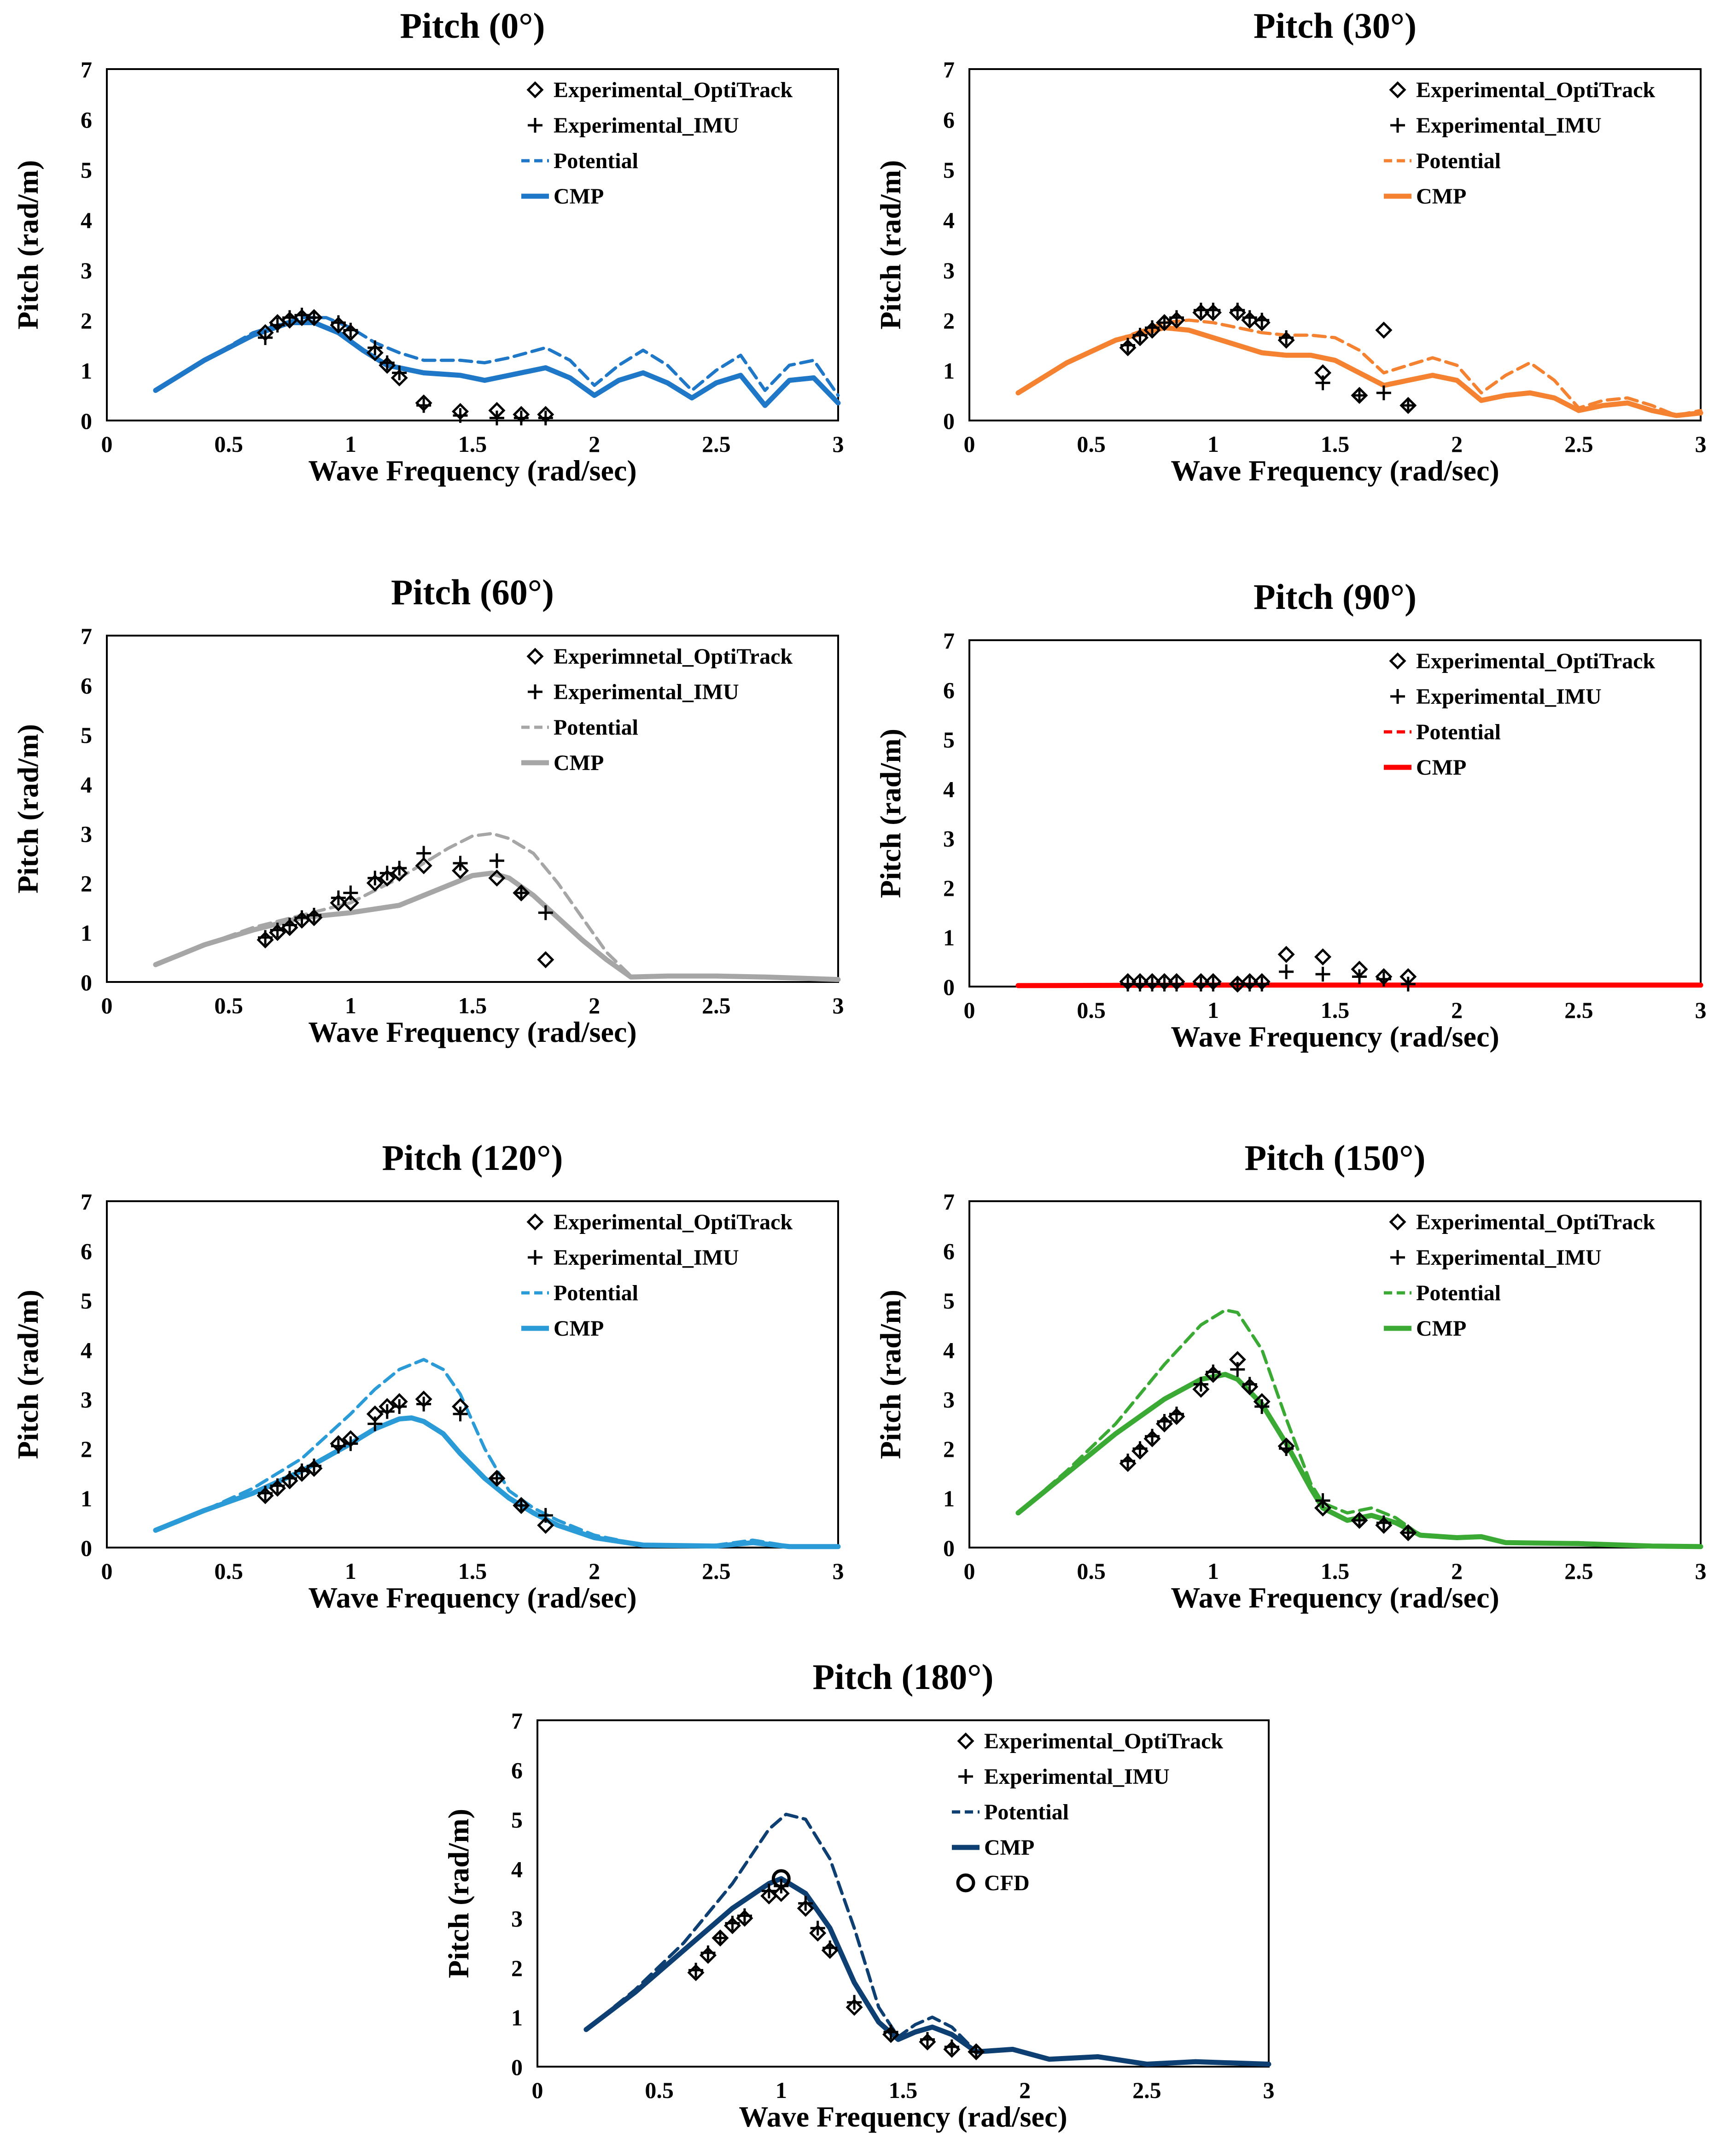 This screenshot has width=1726, height=2156. What do you see at coordinates (890, 245) in the screenshot?
I see `y-axis-label: Pitch (rad/m)` at bounding box center [890, 245].